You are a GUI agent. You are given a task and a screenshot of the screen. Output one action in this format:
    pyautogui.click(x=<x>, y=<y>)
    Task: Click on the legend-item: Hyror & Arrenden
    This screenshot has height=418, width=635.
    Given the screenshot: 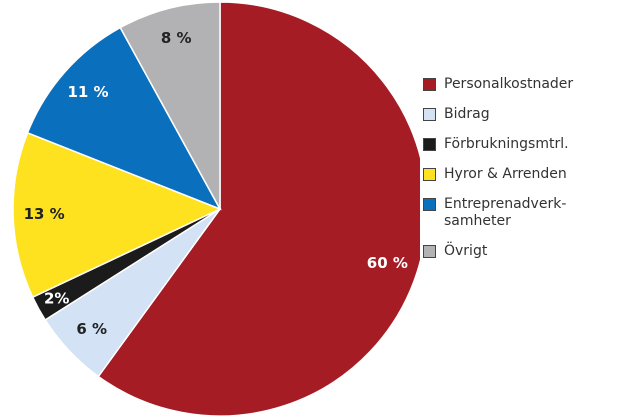 What is the action you would take?
    pyautogui.click(x=508, y=174)
    